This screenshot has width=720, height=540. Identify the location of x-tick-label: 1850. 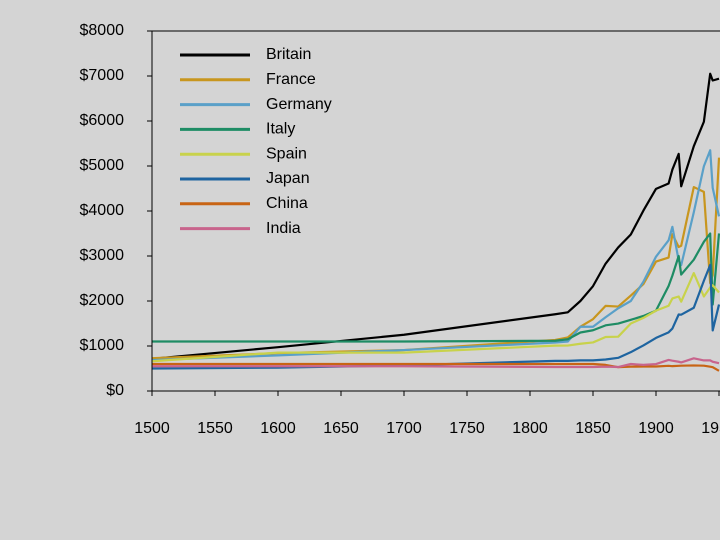
(593, 428).